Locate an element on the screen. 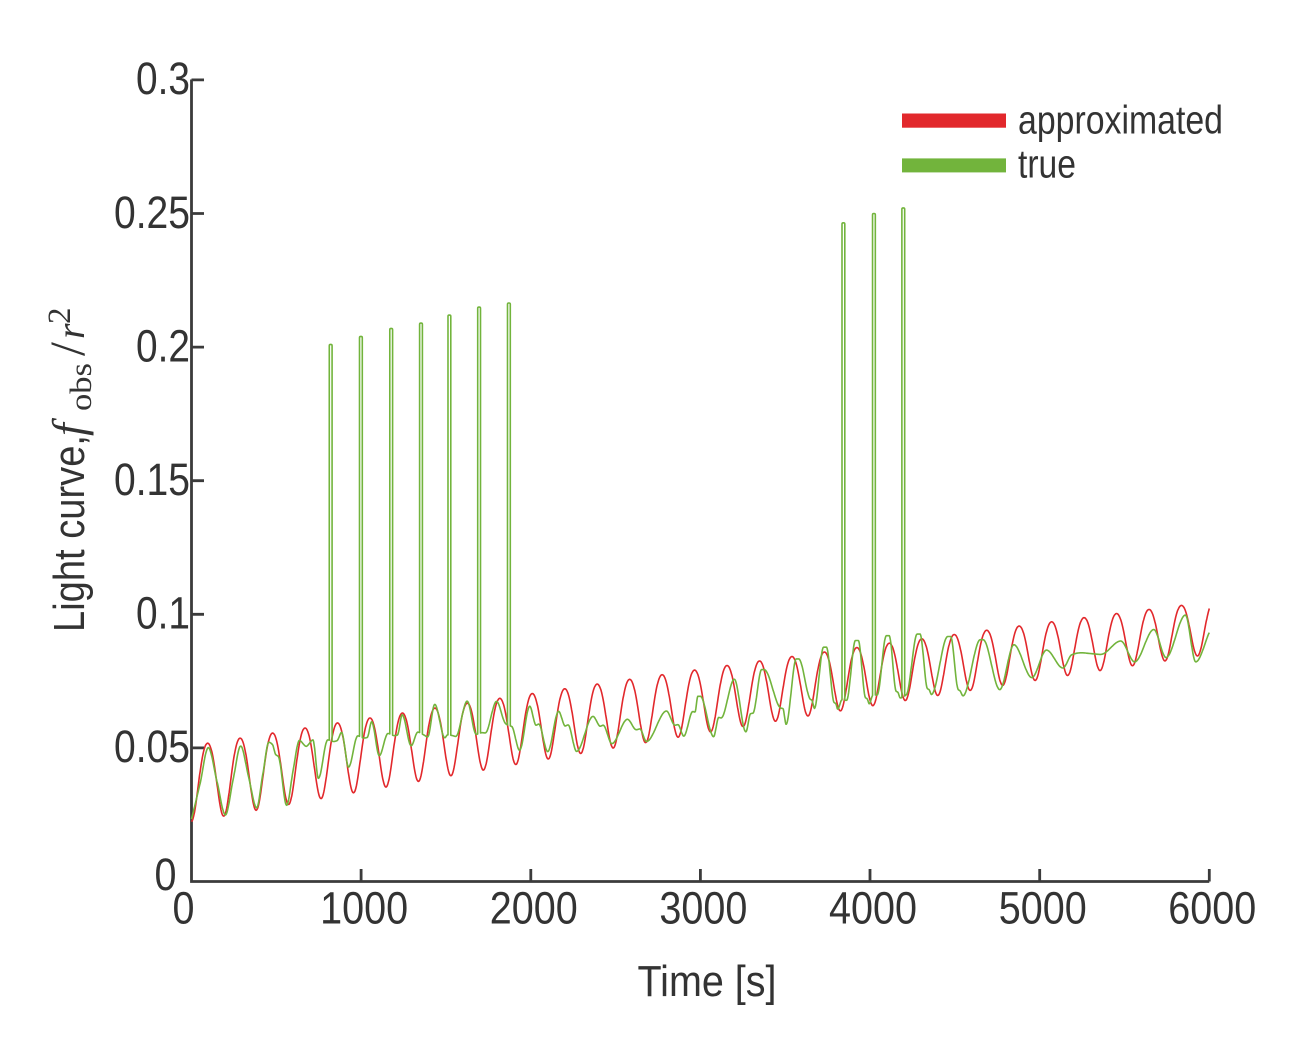 The image size is (1311, 1062). svg-text: 2000 is located at coordinates (534, 908).